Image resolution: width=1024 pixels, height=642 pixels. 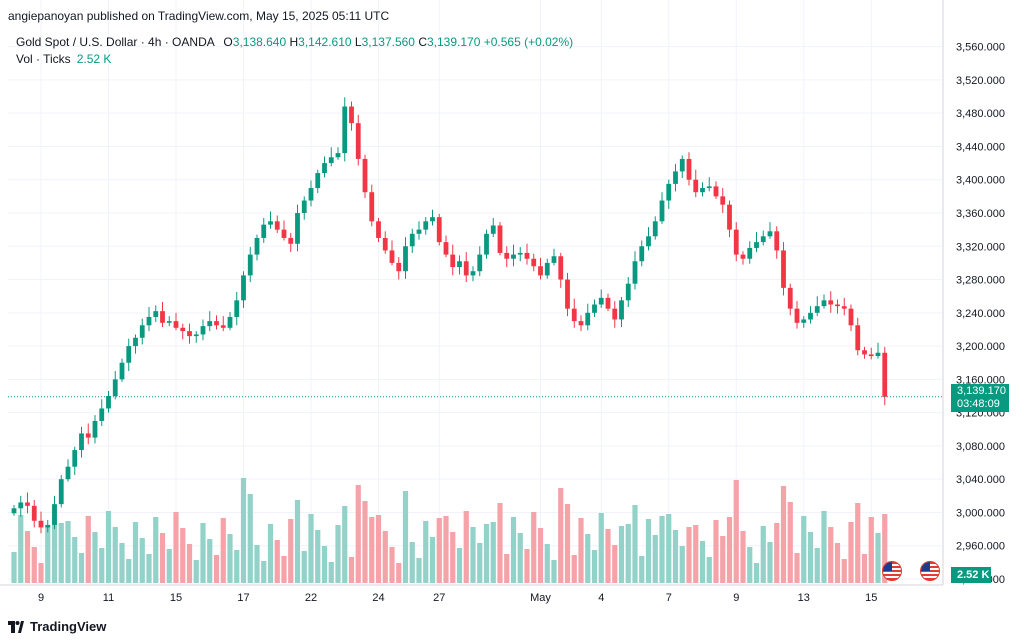 I want to click on x-tick-label: 15, so click(x=176, y=598).